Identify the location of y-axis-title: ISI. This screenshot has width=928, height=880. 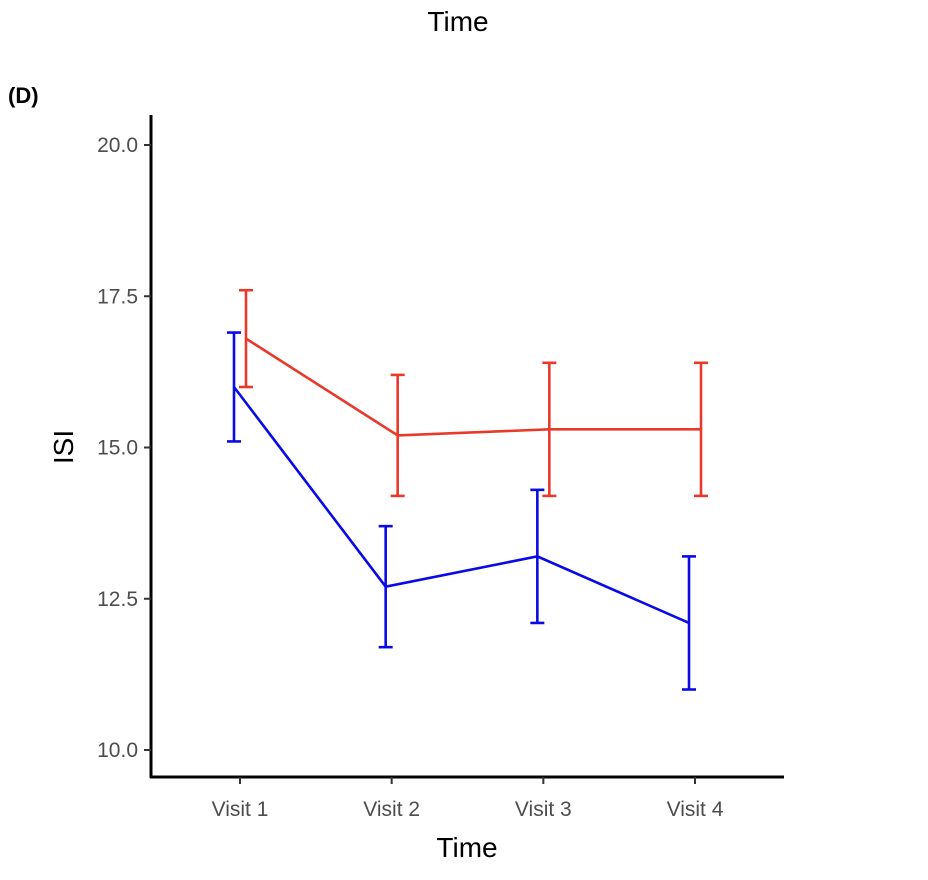
(63, 447).